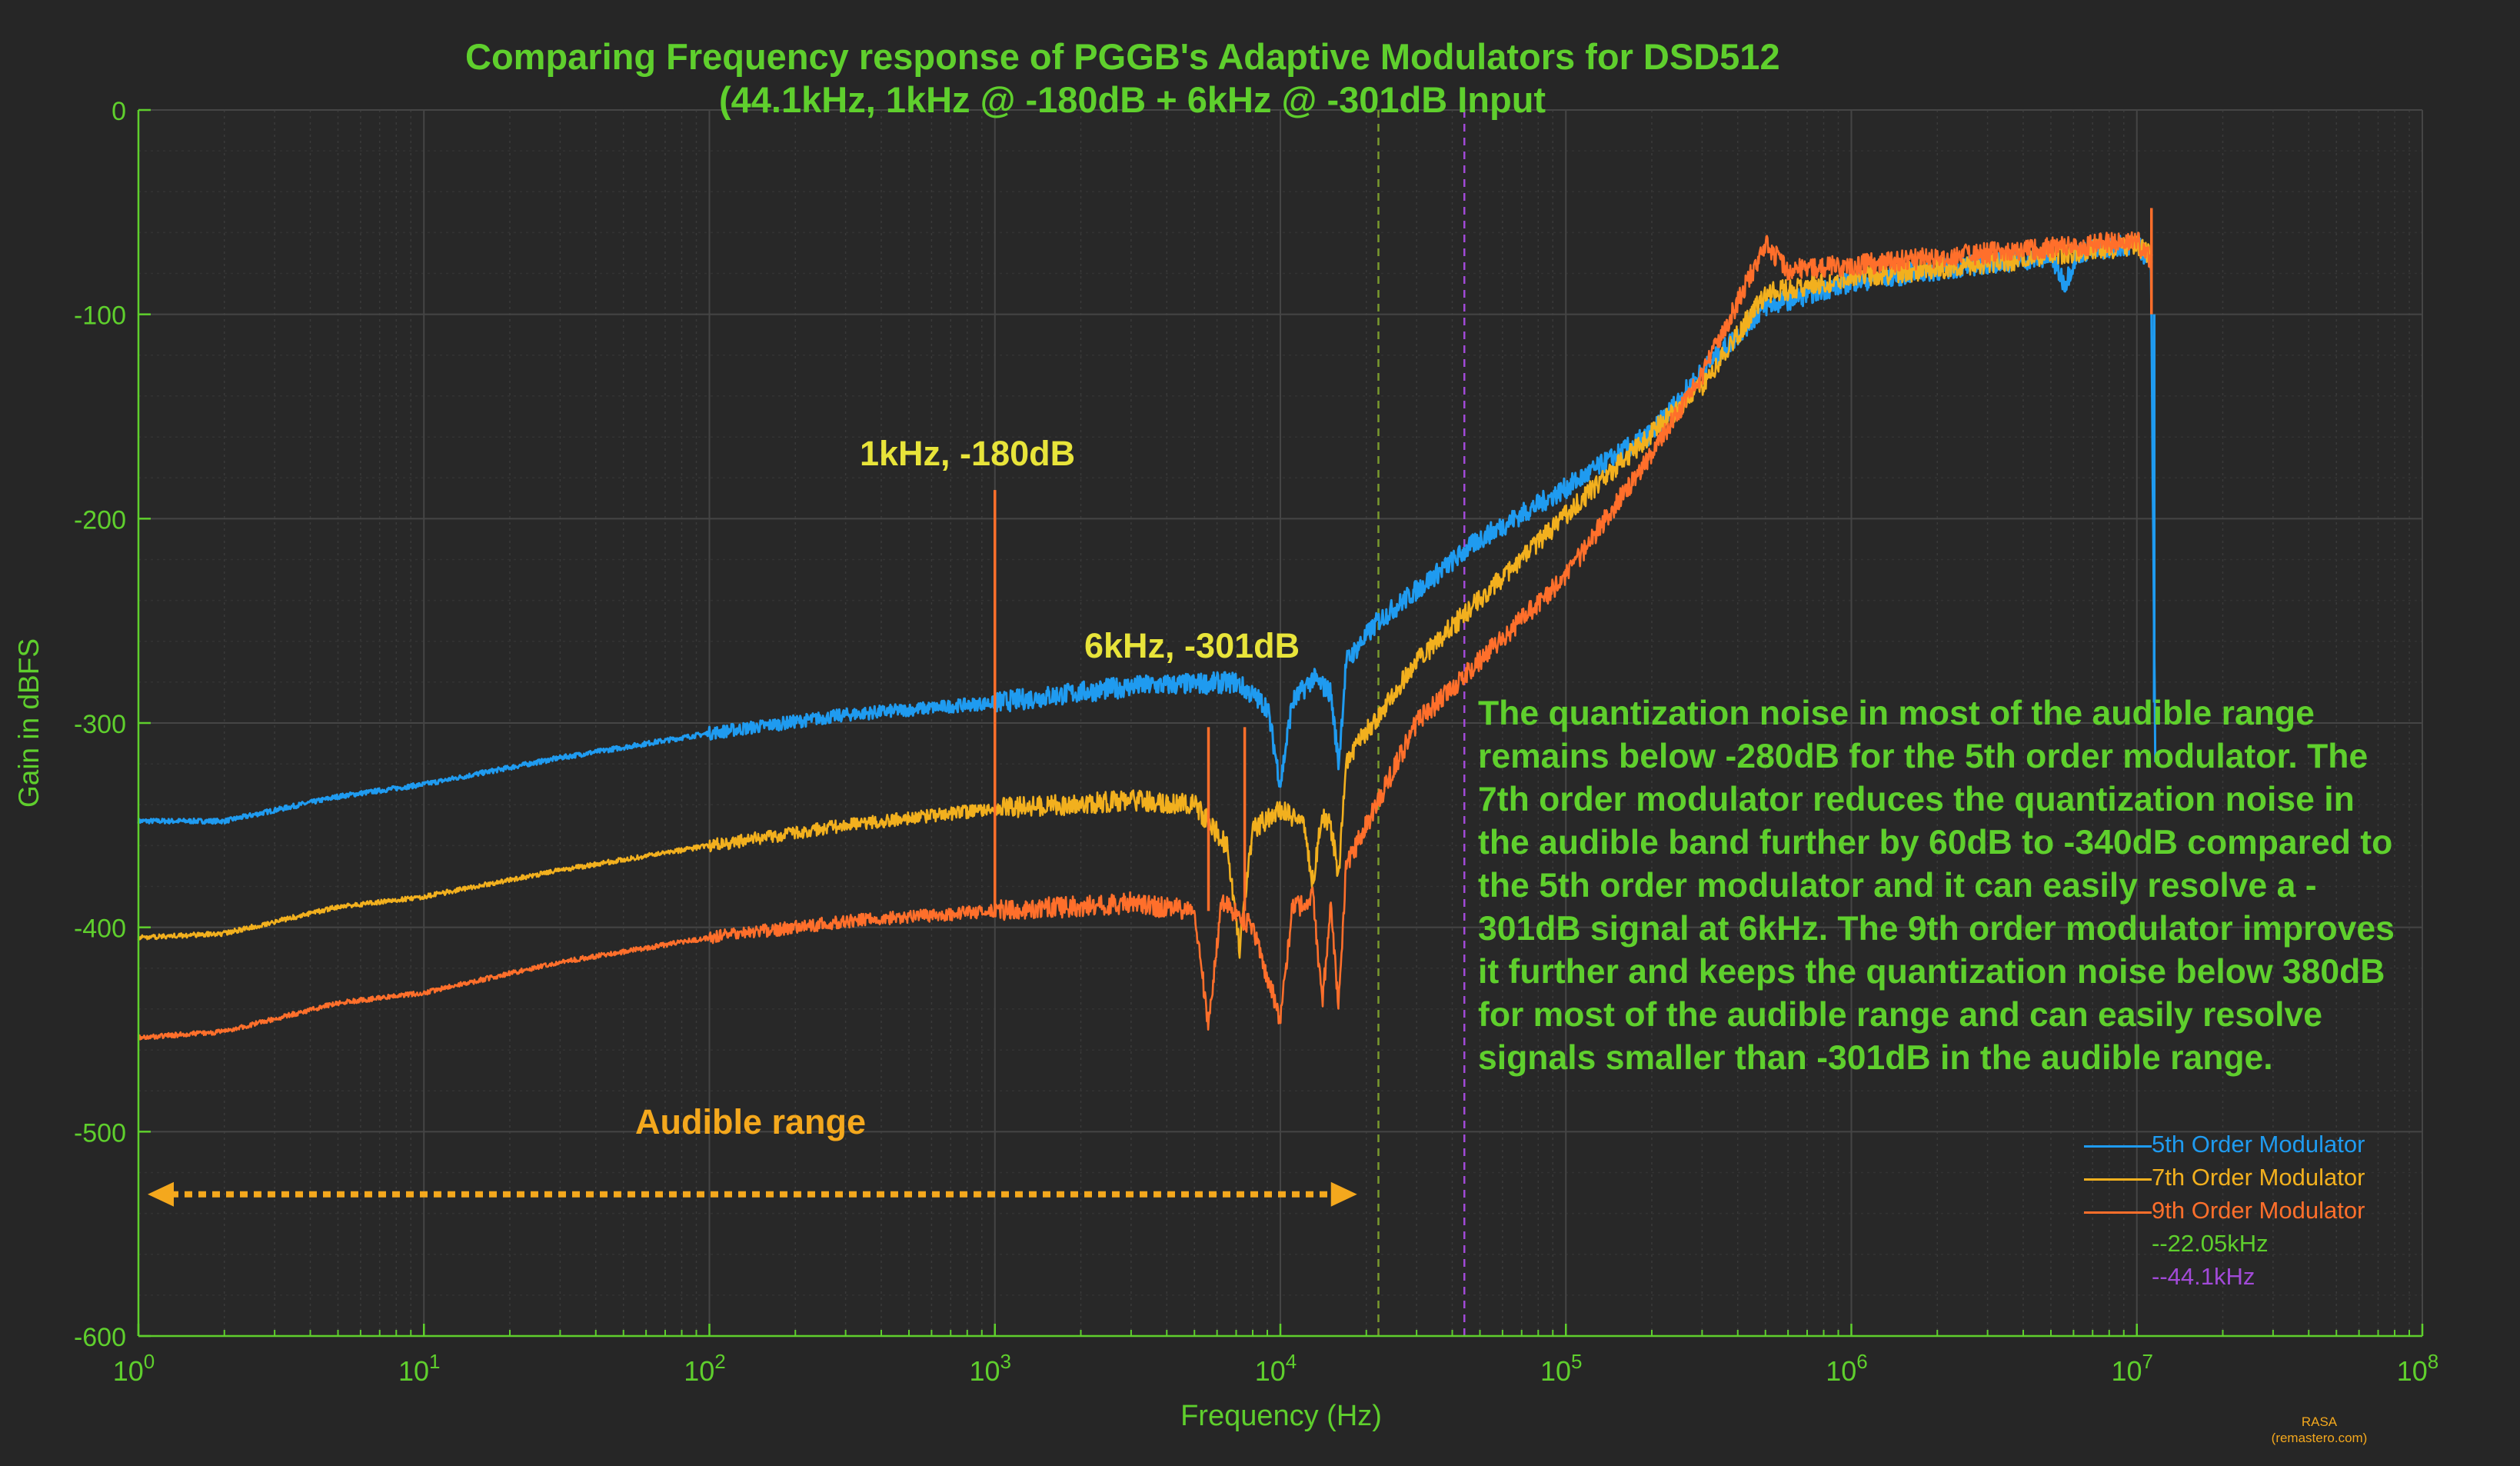 The height and width of the screenshot is (1466, 2520). Describe the element at coordinates (100, 1337) in the screenshot. I see `y-tick-label: -600` at that location.